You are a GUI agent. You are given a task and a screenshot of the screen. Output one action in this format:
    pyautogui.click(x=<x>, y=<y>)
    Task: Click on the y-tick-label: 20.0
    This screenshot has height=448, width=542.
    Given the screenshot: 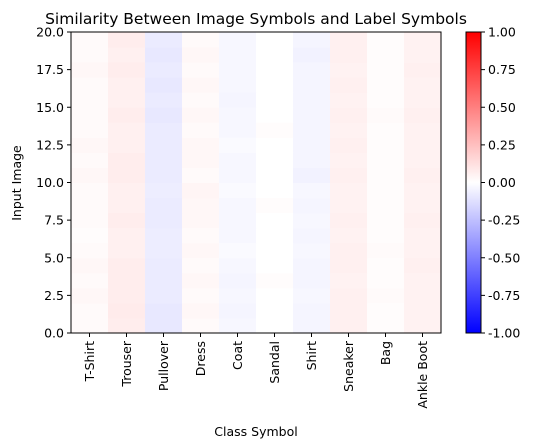 What is the action you would take?
    pyautogui.click(x=50, y=32)
    